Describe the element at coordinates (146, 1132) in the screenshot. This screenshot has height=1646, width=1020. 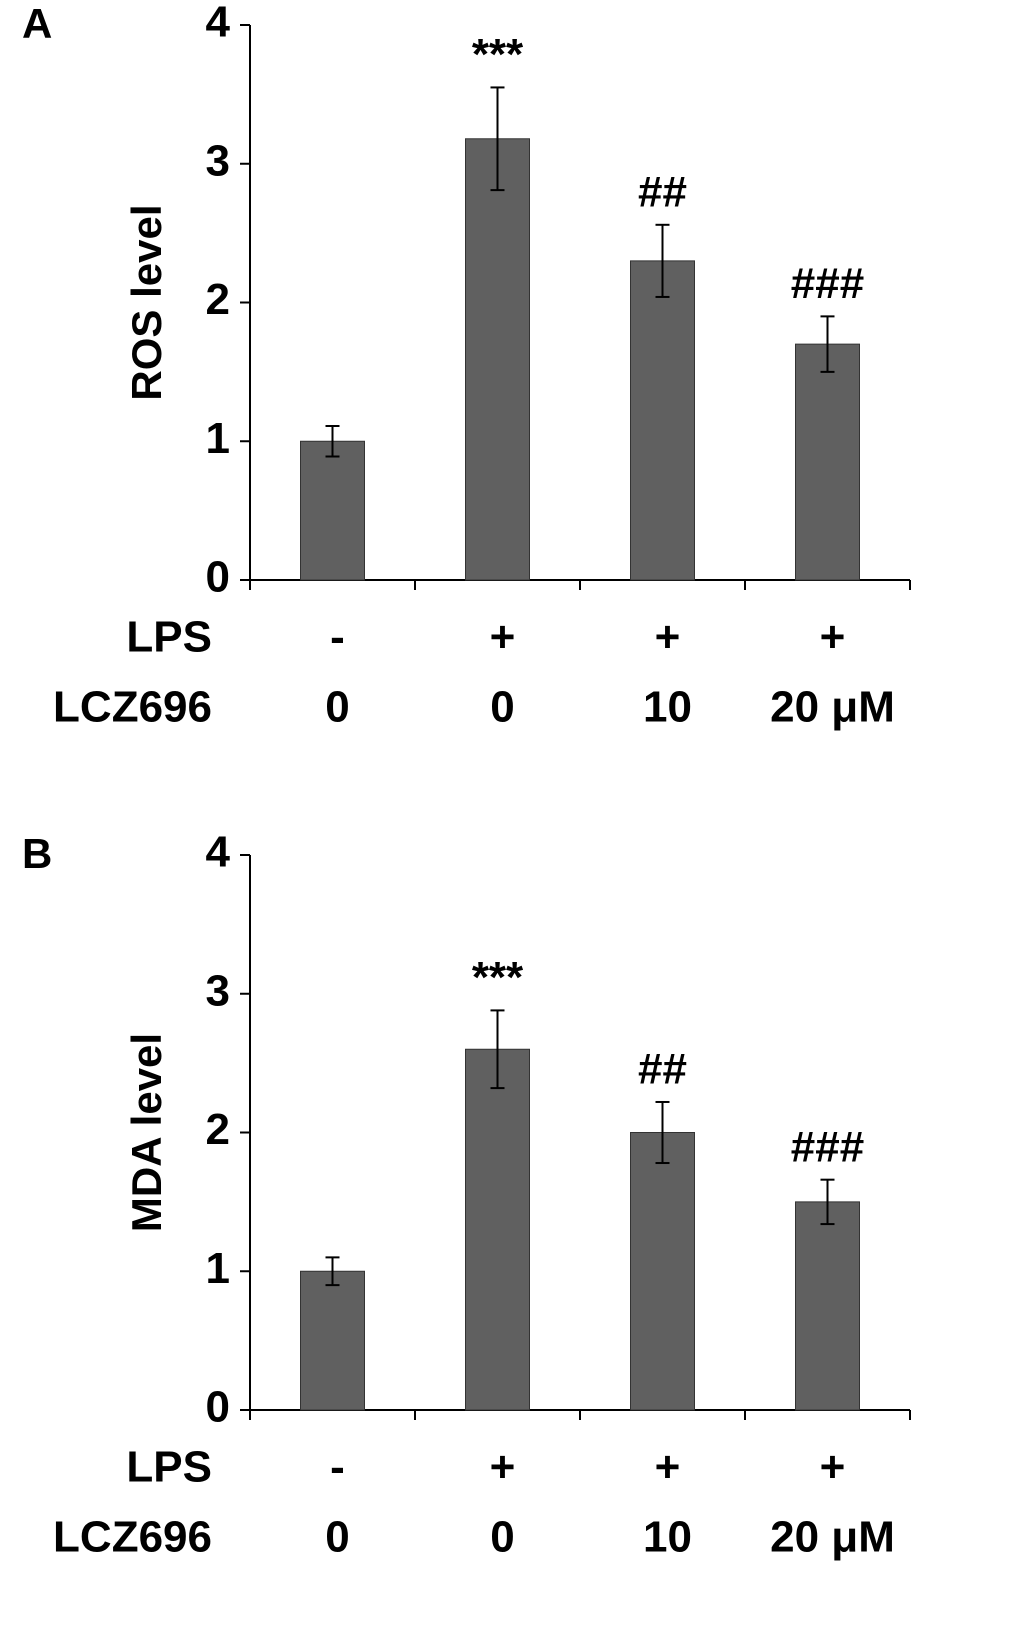
I see `y-axis-label: MDA level` at that location.